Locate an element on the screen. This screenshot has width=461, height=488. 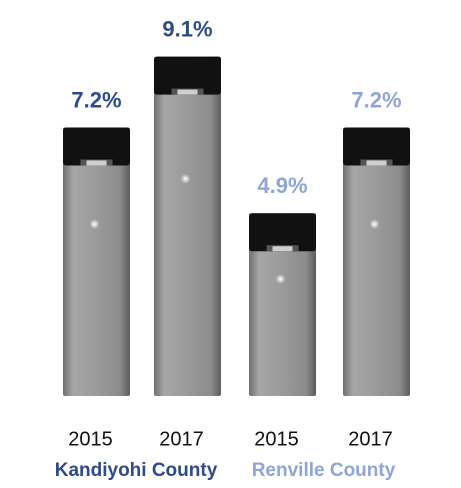
group-label: Renville County is located at coordinates (324, 470).